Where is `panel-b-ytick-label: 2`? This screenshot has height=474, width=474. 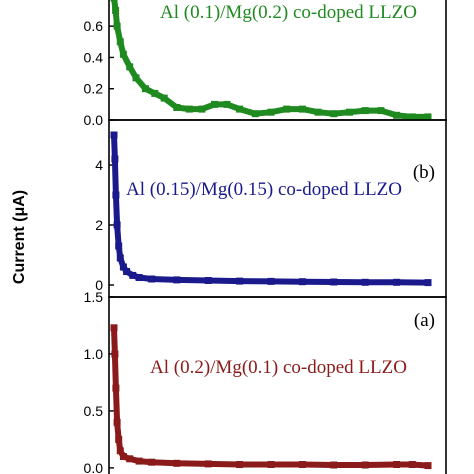 panel-b-ytick-label: 2 is located at coordinates (99, 225).